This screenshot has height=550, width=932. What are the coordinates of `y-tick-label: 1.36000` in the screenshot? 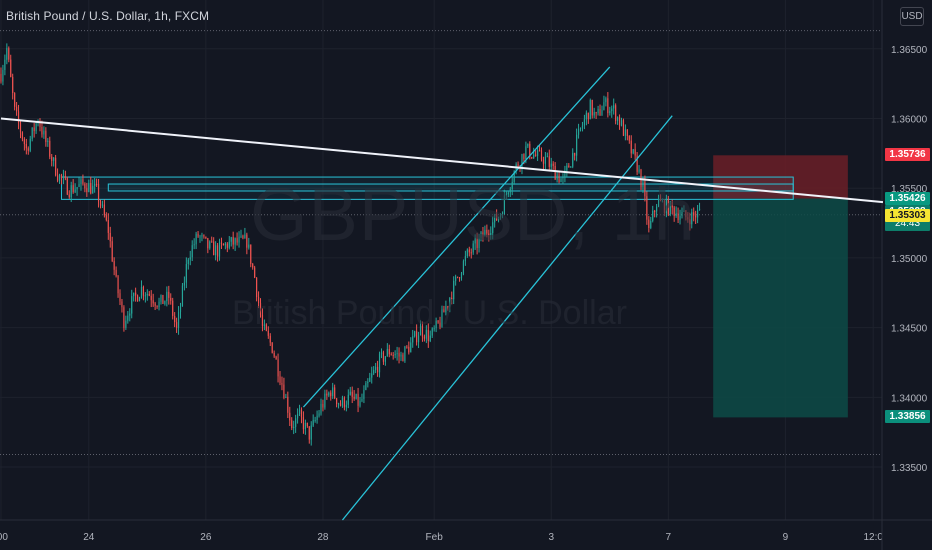 It's located at (909, 119).